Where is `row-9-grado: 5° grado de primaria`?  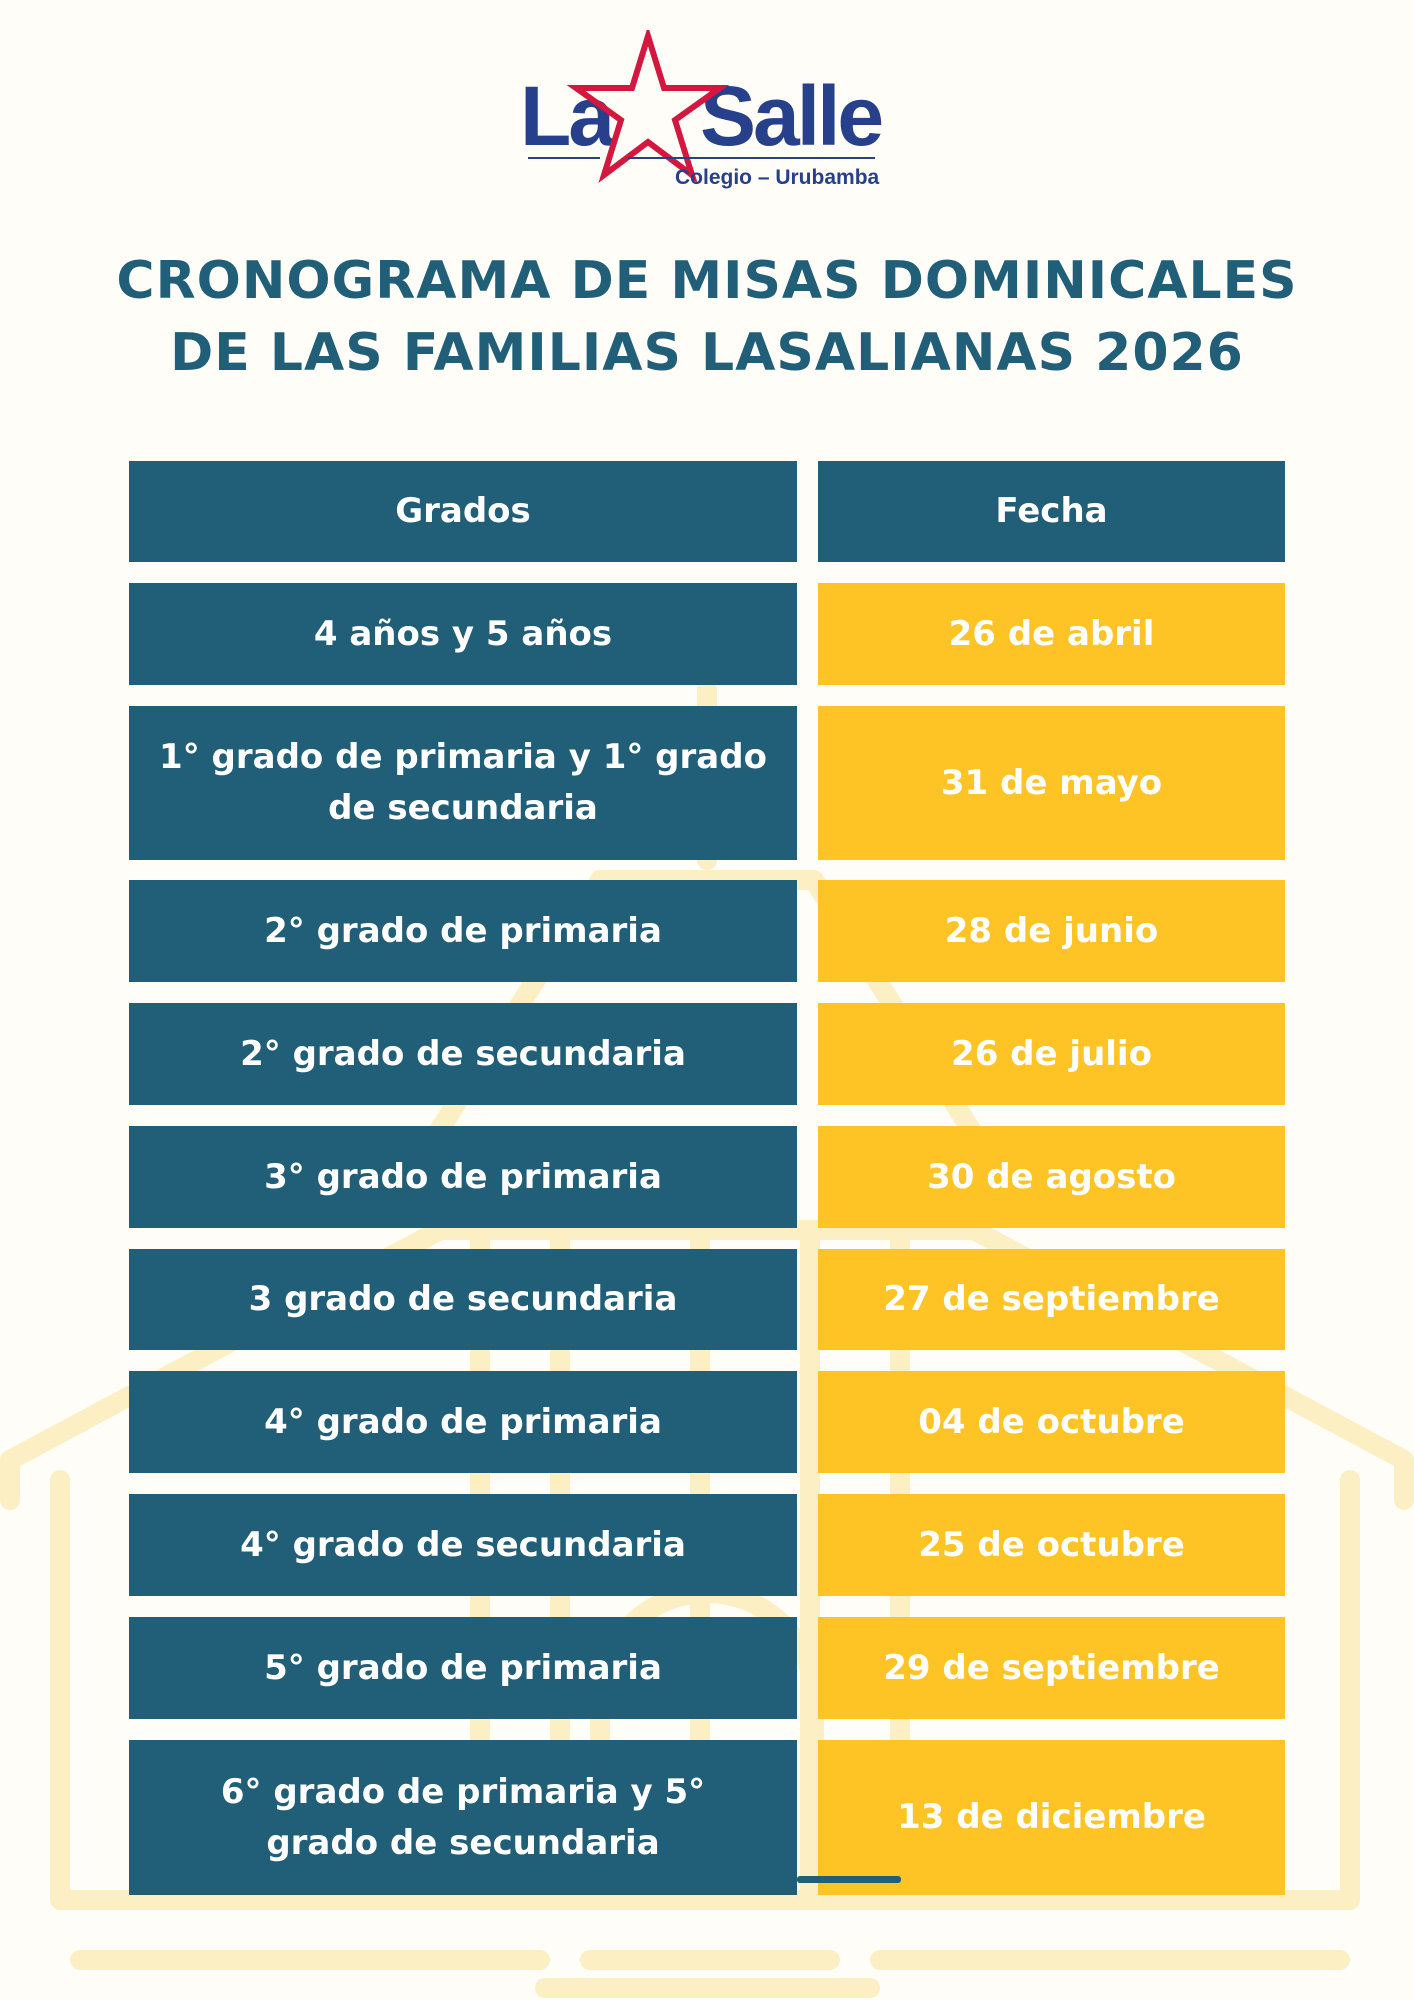
row-9-grado: 5° grado de primaria is located at coordinates (463, 1668).